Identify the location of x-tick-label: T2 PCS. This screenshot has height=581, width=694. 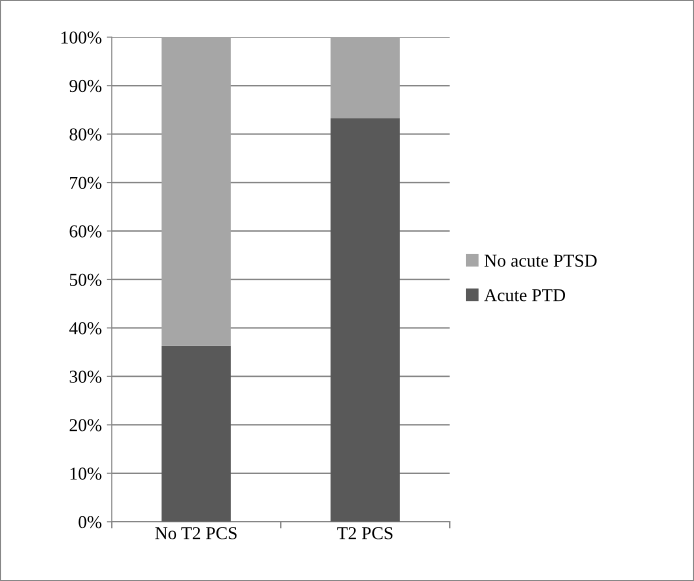
(364, 533).